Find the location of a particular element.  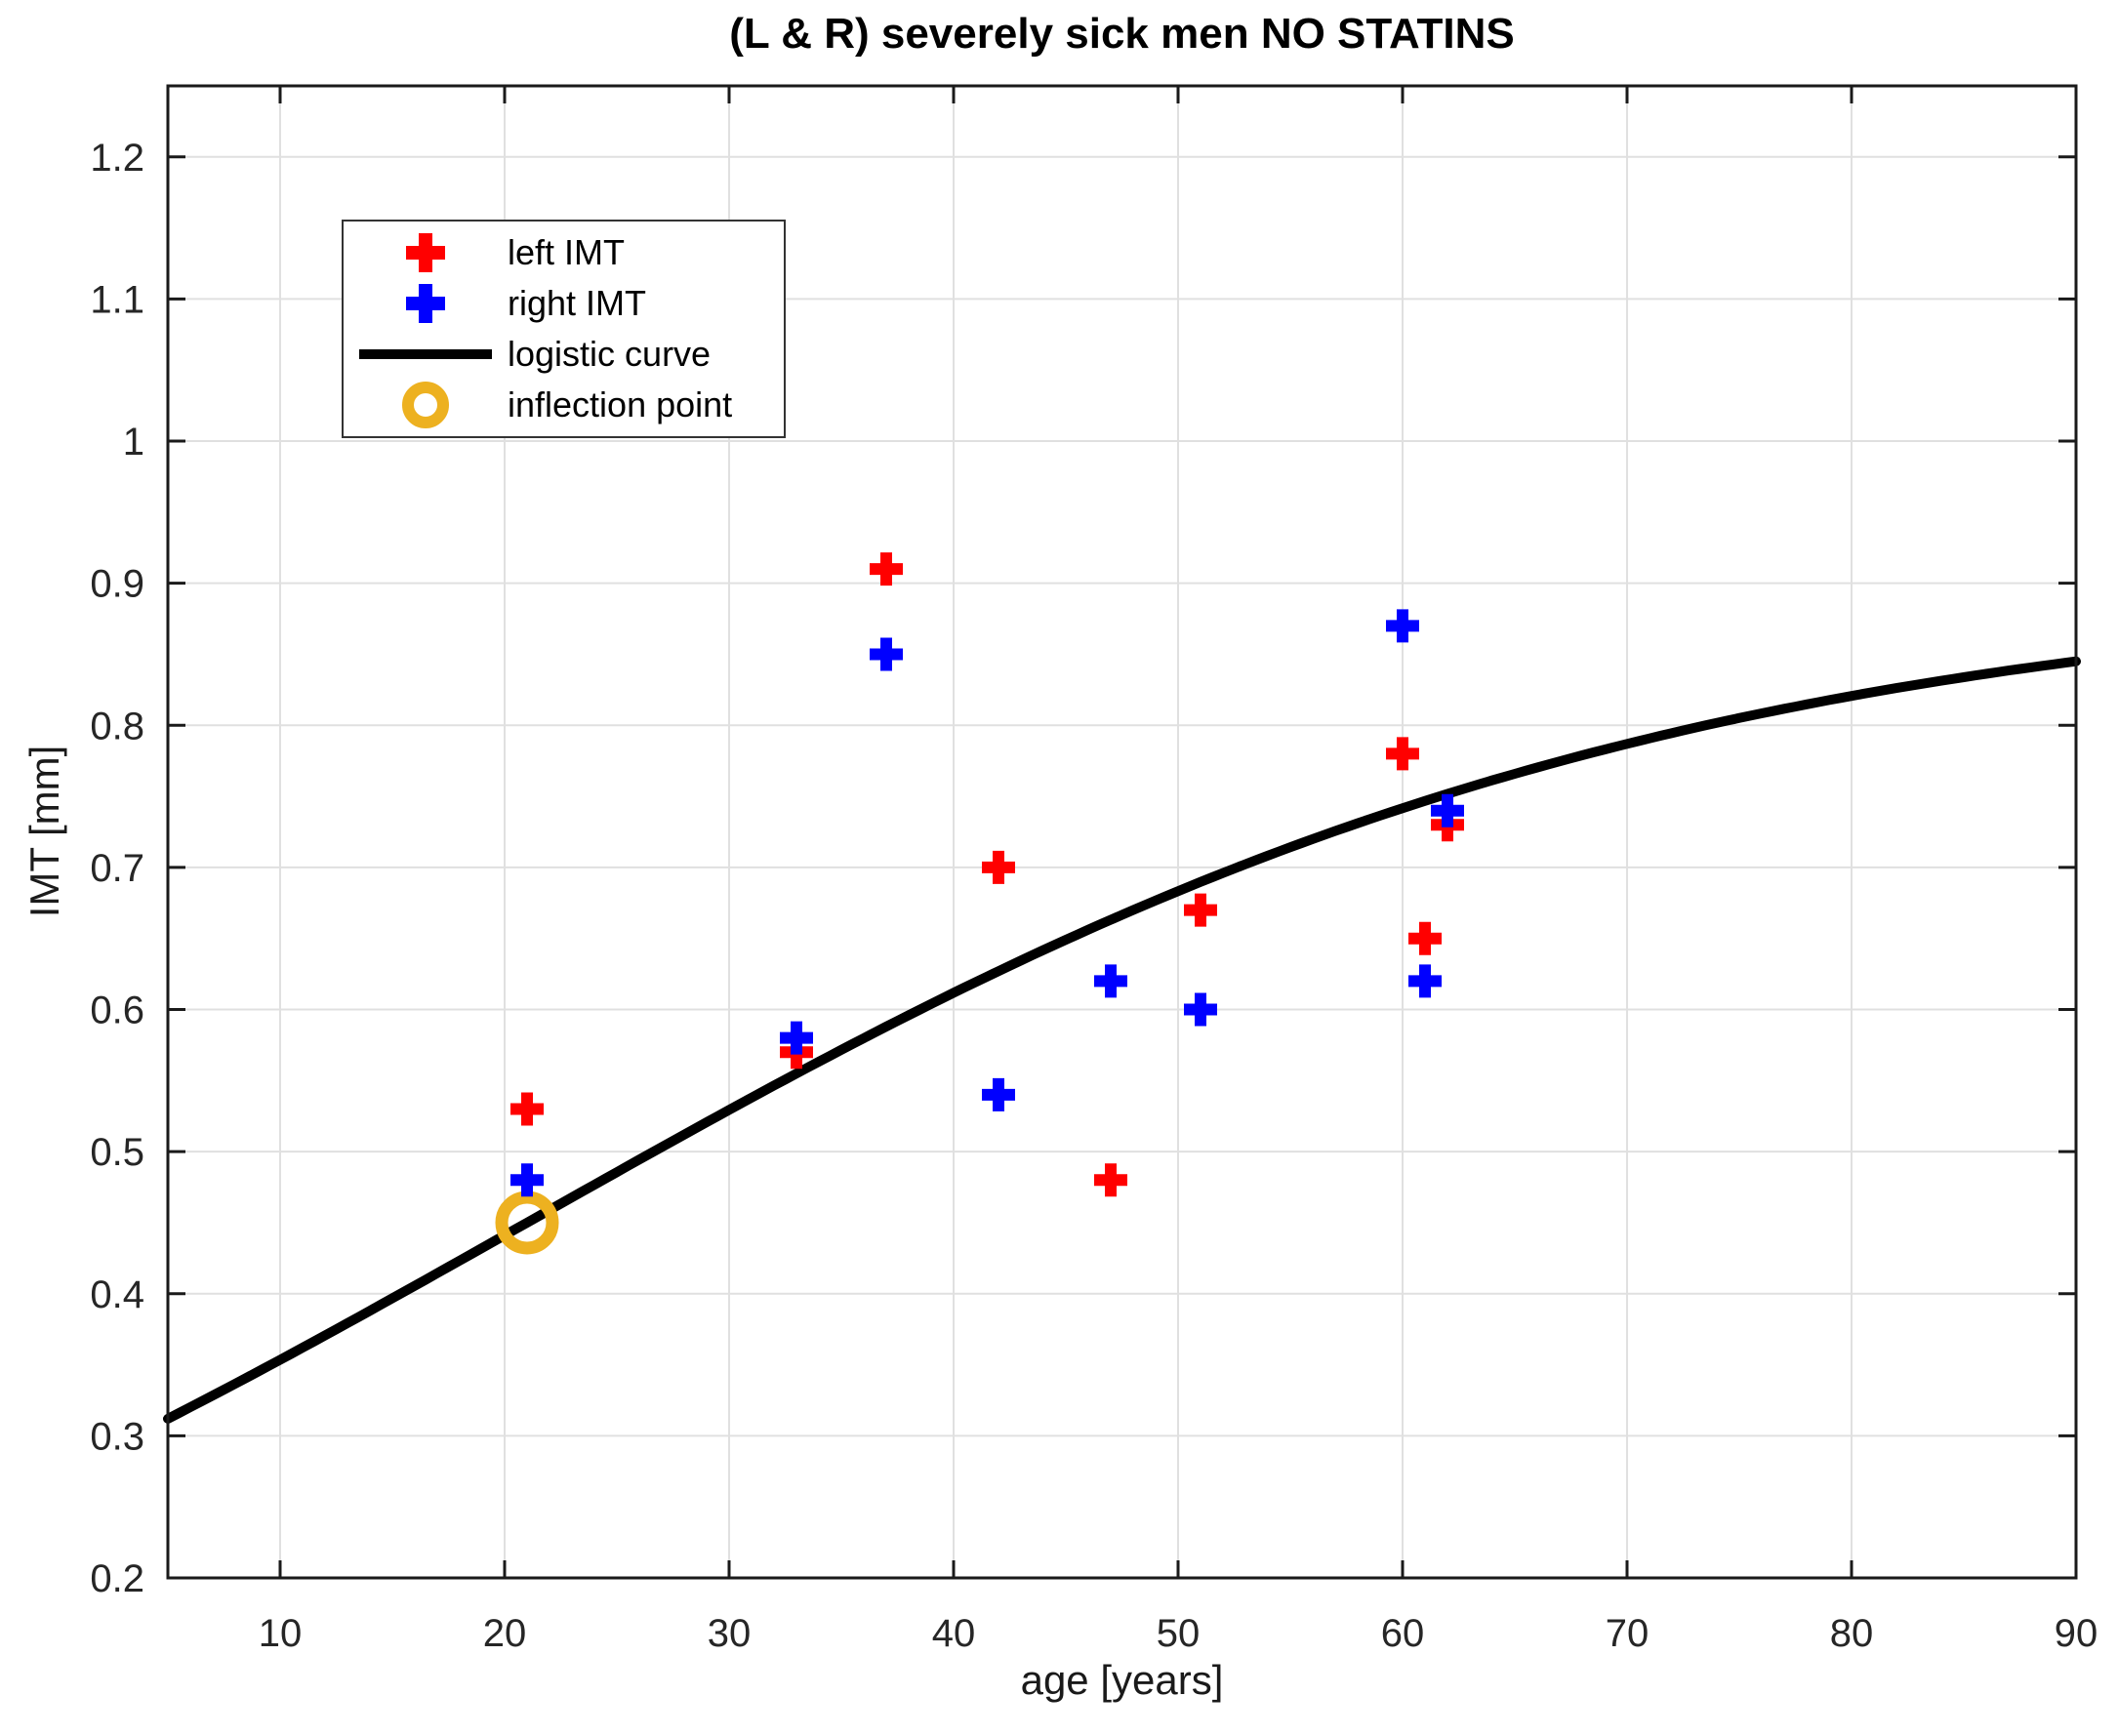

legend-label-inflection-point: inflection point is located at coordinates (620, 404).